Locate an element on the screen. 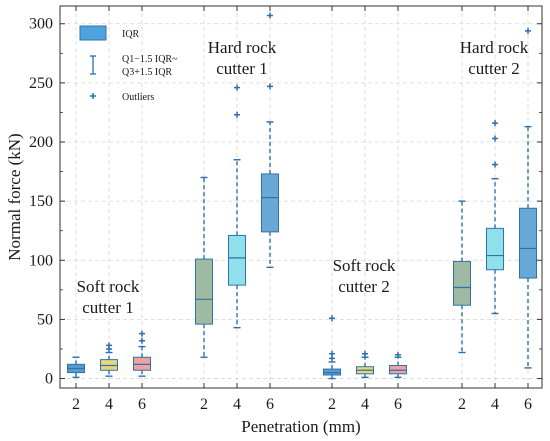 The height and width of the screenshot is (441, 550). legend: IQR Q1−1.5 IQR~ Q3+1.5 IQR Outliers is located at coordinates (128, 64).